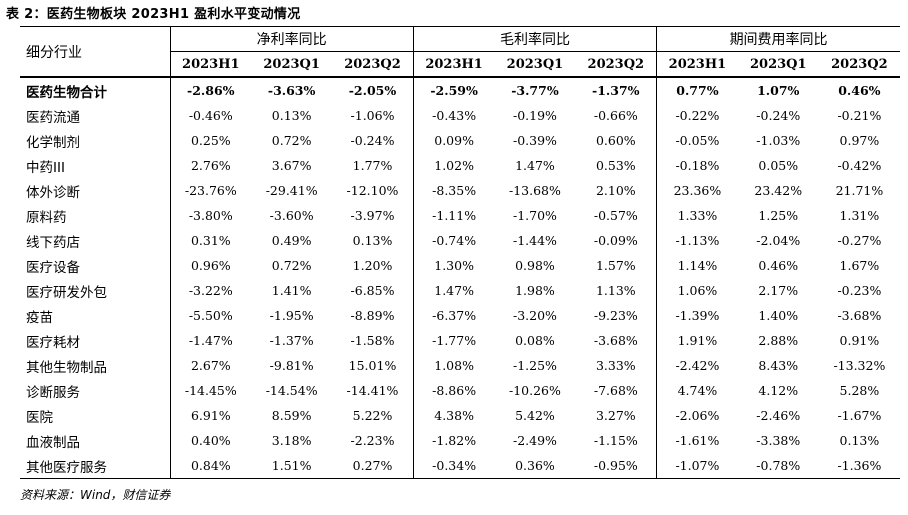 This screenshot has width=908, height=515. Describe the element at coordinates (778, 340) in the screenshot. I see `value-cell: 2.88%` at that location.